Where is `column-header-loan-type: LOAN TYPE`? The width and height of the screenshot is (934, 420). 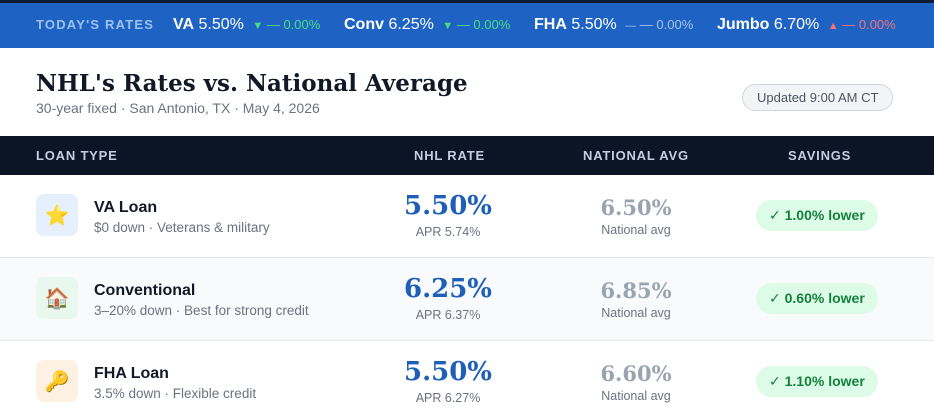
column-header-loan-type: LOAN TYPE is located at coordinates (77, 155).